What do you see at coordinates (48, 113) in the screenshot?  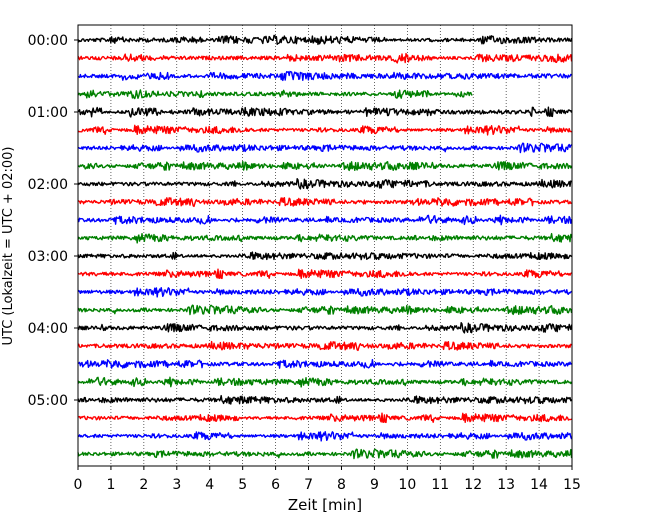 I see `y-tick-label: 01:00` at bounding box center [48, 113].